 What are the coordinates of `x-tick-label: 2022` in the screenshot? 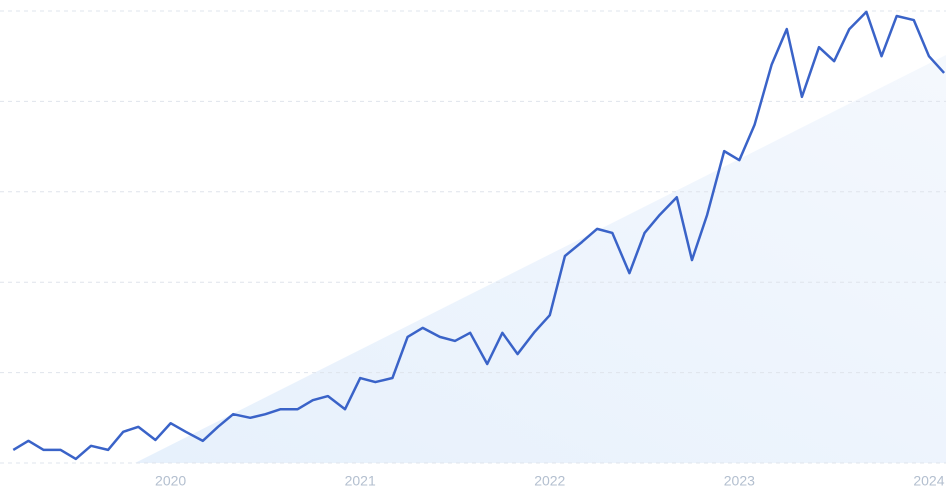 It's located at (549, 481).